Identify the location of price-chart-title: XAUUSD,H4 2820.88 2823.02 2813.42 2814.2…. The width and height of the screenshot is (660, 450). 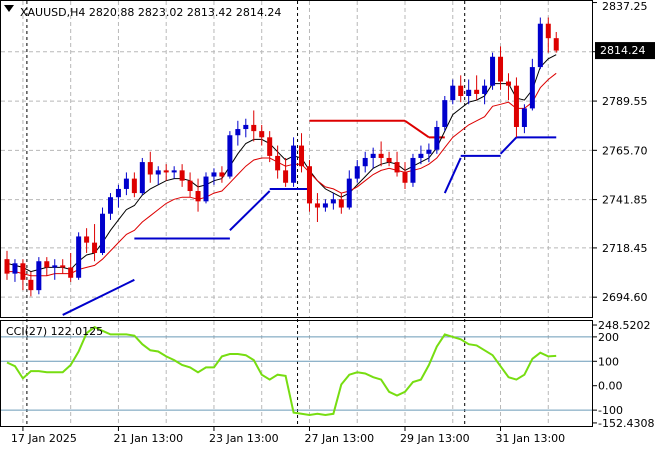
(150, 12).